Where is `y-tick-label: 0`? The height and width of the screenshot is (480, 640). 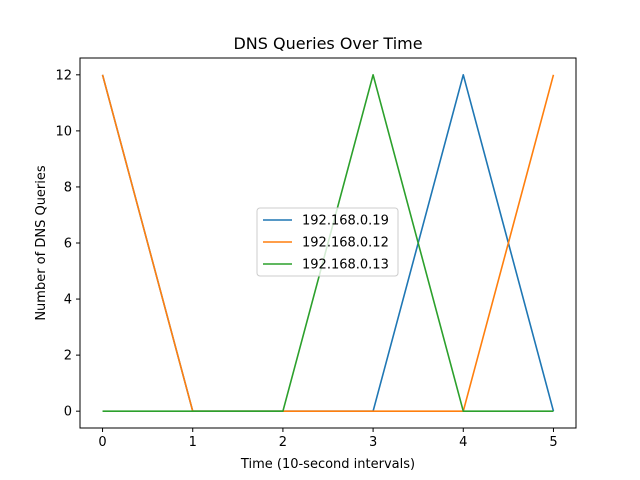 y-tick-label: 0 is located at coordinates (68, 412).